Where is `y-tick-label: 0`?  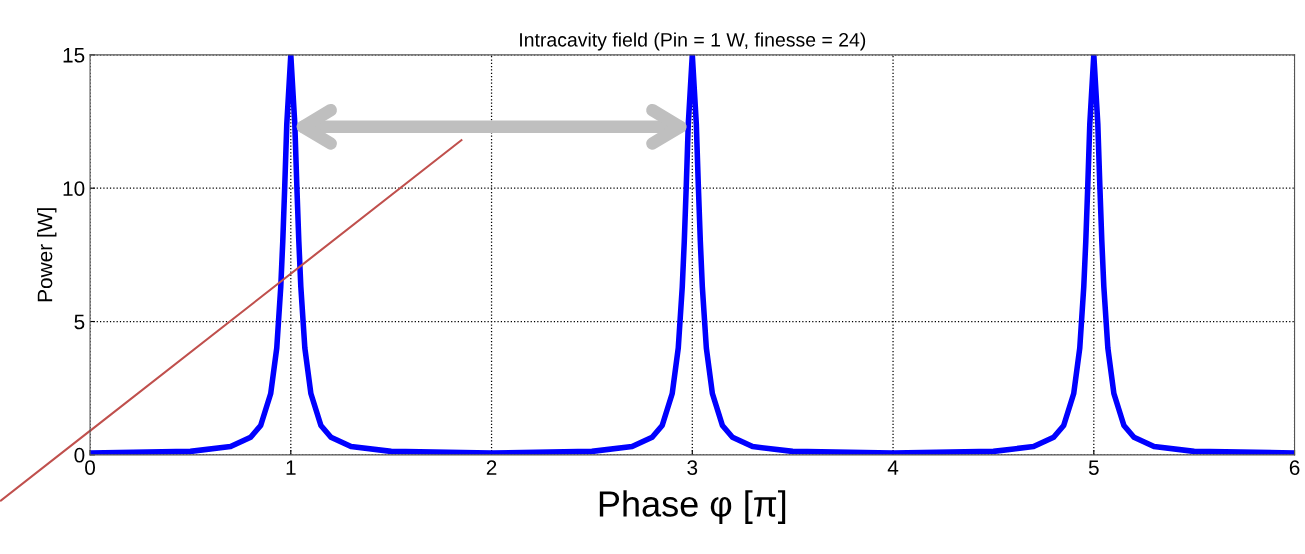 y-tick-label: 0 is located at coordinates (79, 455).